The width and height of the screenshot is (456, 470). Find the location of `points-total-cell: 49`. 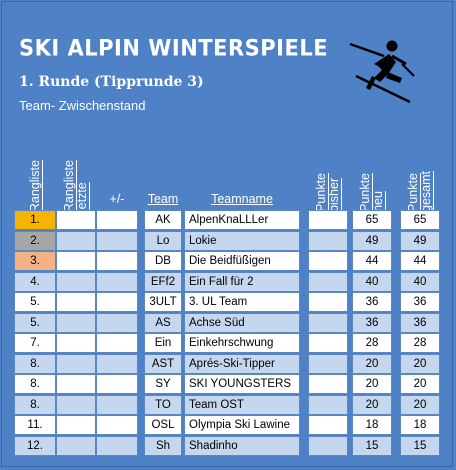

points-total-cell: 49 is located at coordinates (420, 240).